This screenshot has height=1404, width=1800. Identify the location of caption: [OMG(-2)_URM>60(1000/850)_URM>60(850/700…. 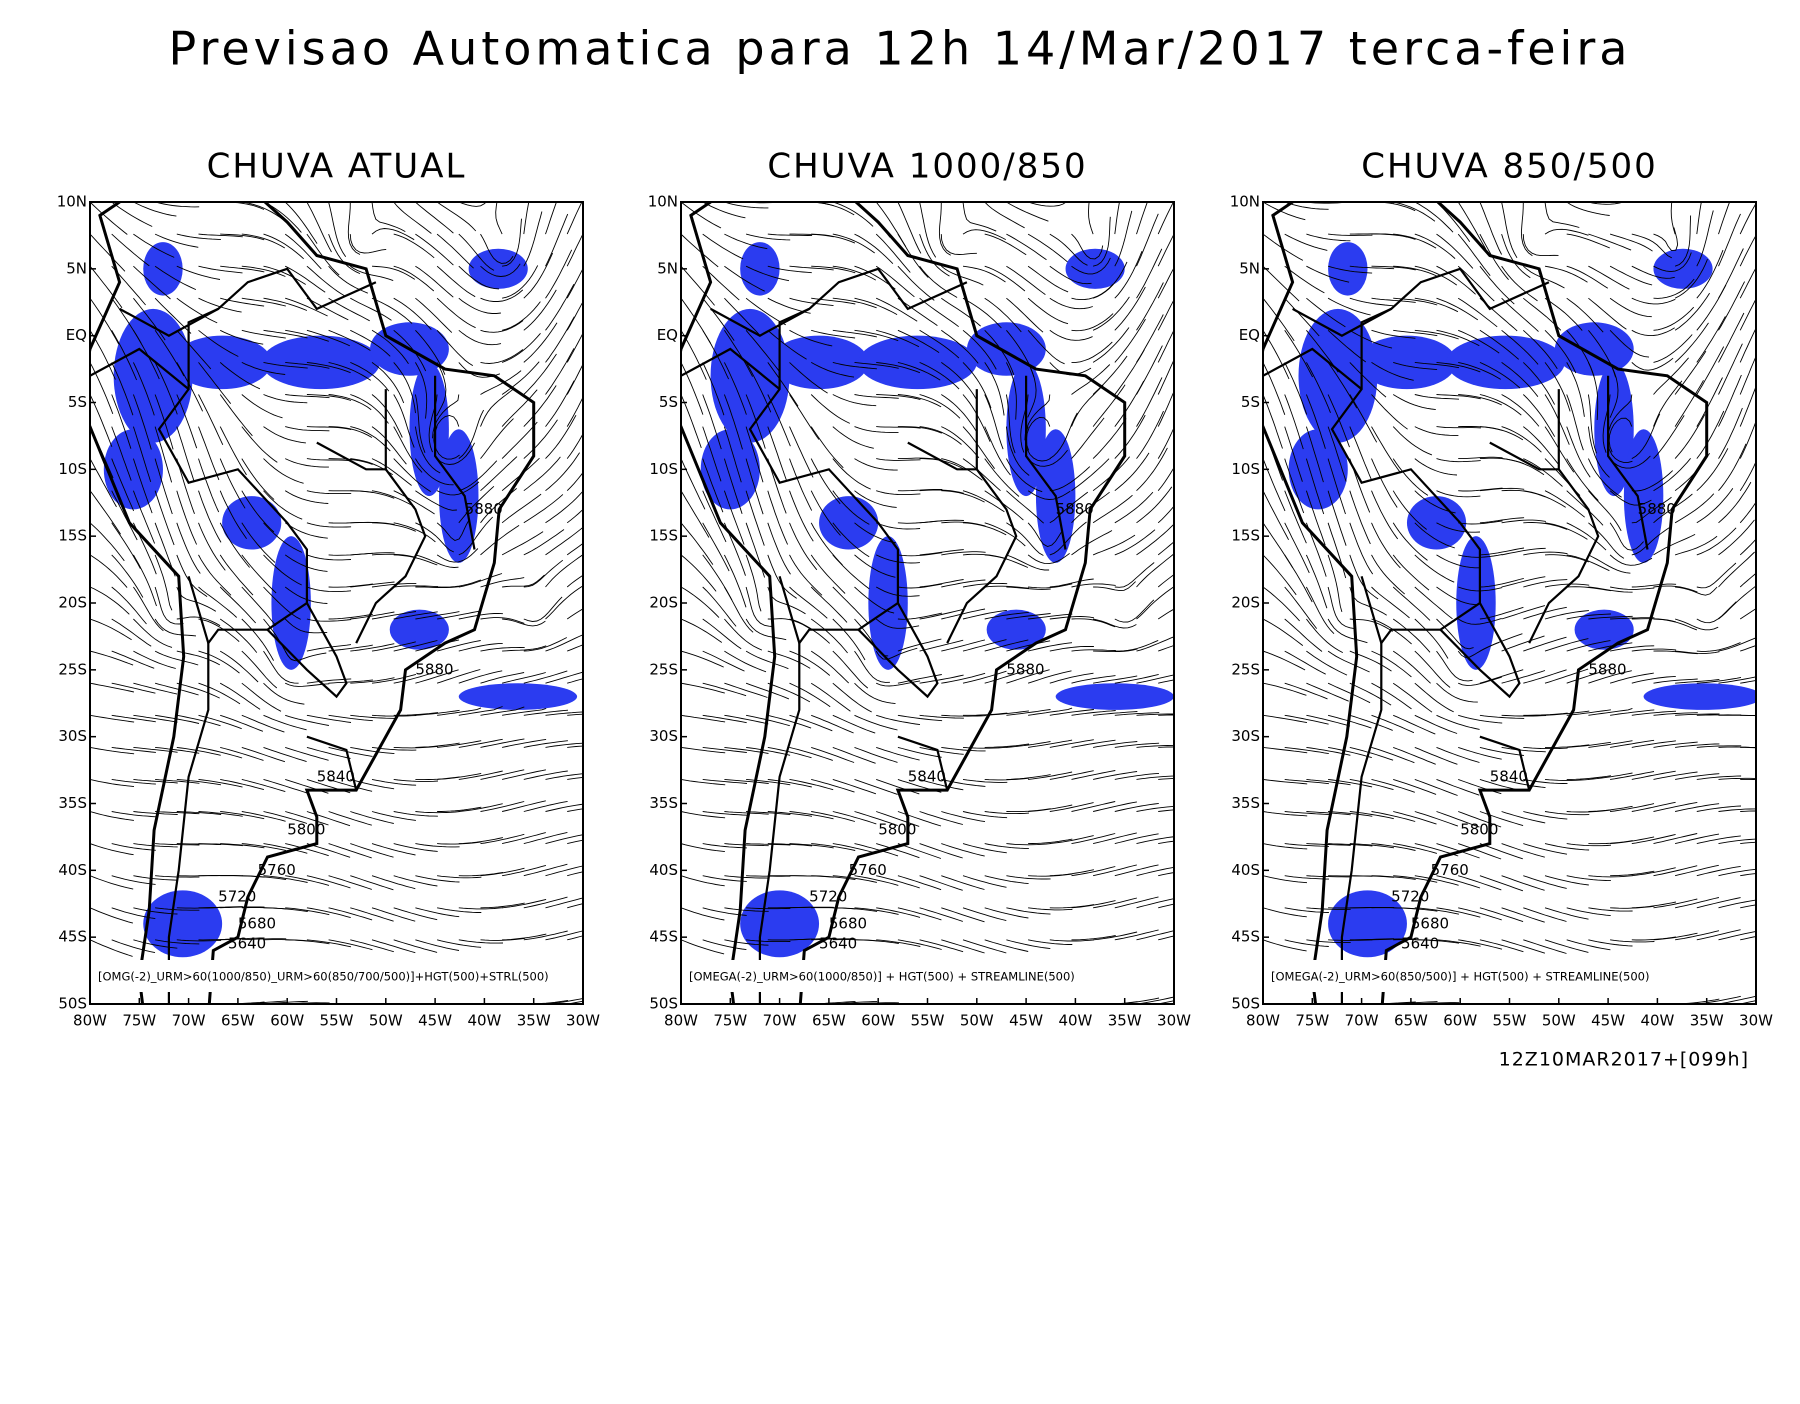
(323, 977).